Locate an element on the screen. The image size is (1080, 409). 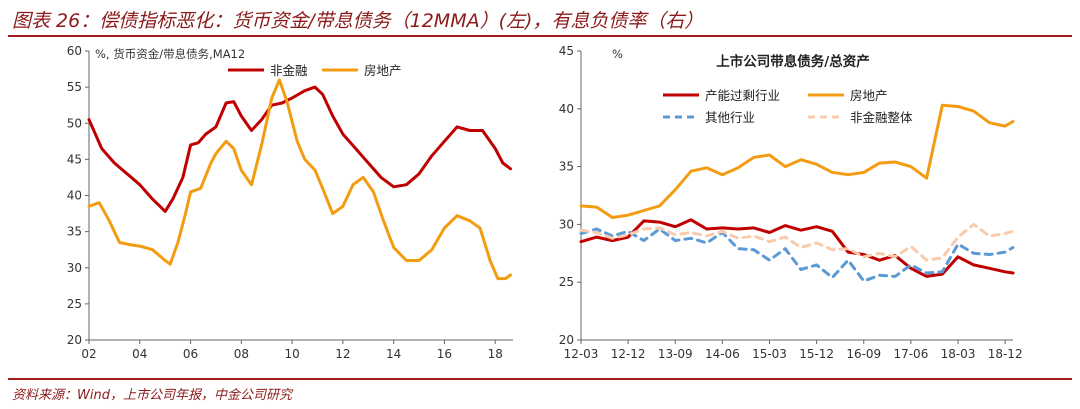
legend-label: 其他行业 is located at coordinates (730, 117).